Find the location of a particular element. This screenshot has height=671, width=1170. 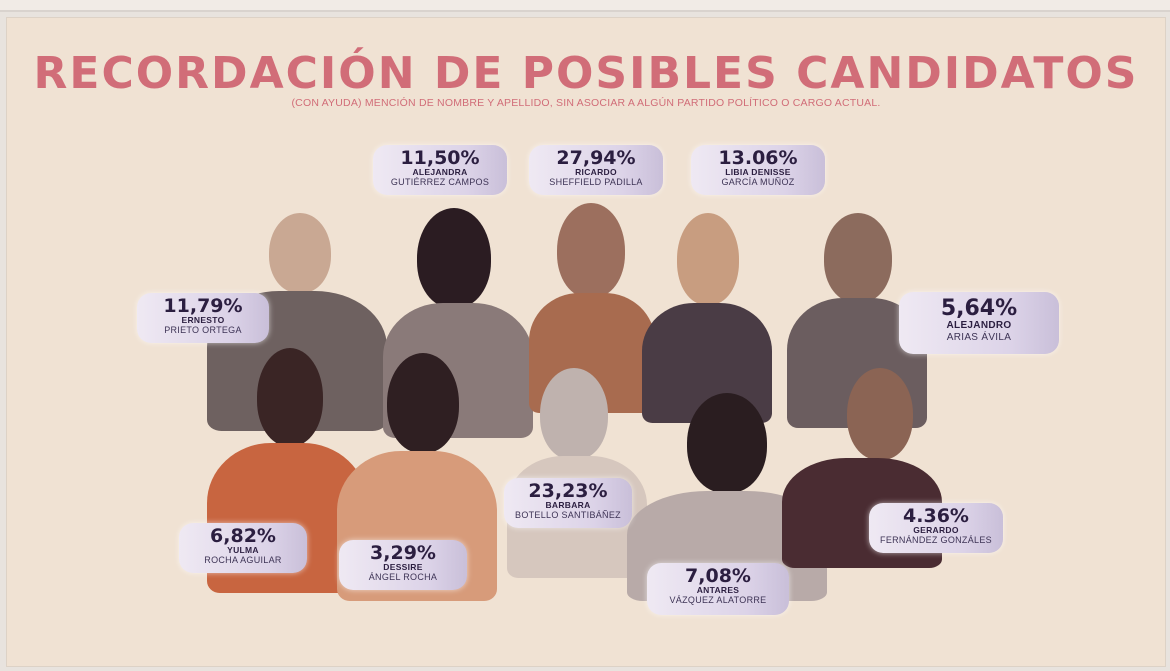

candidate-last-name: BOTELLO SANTIBÁÑEZ is located at coordinates (568, 515).